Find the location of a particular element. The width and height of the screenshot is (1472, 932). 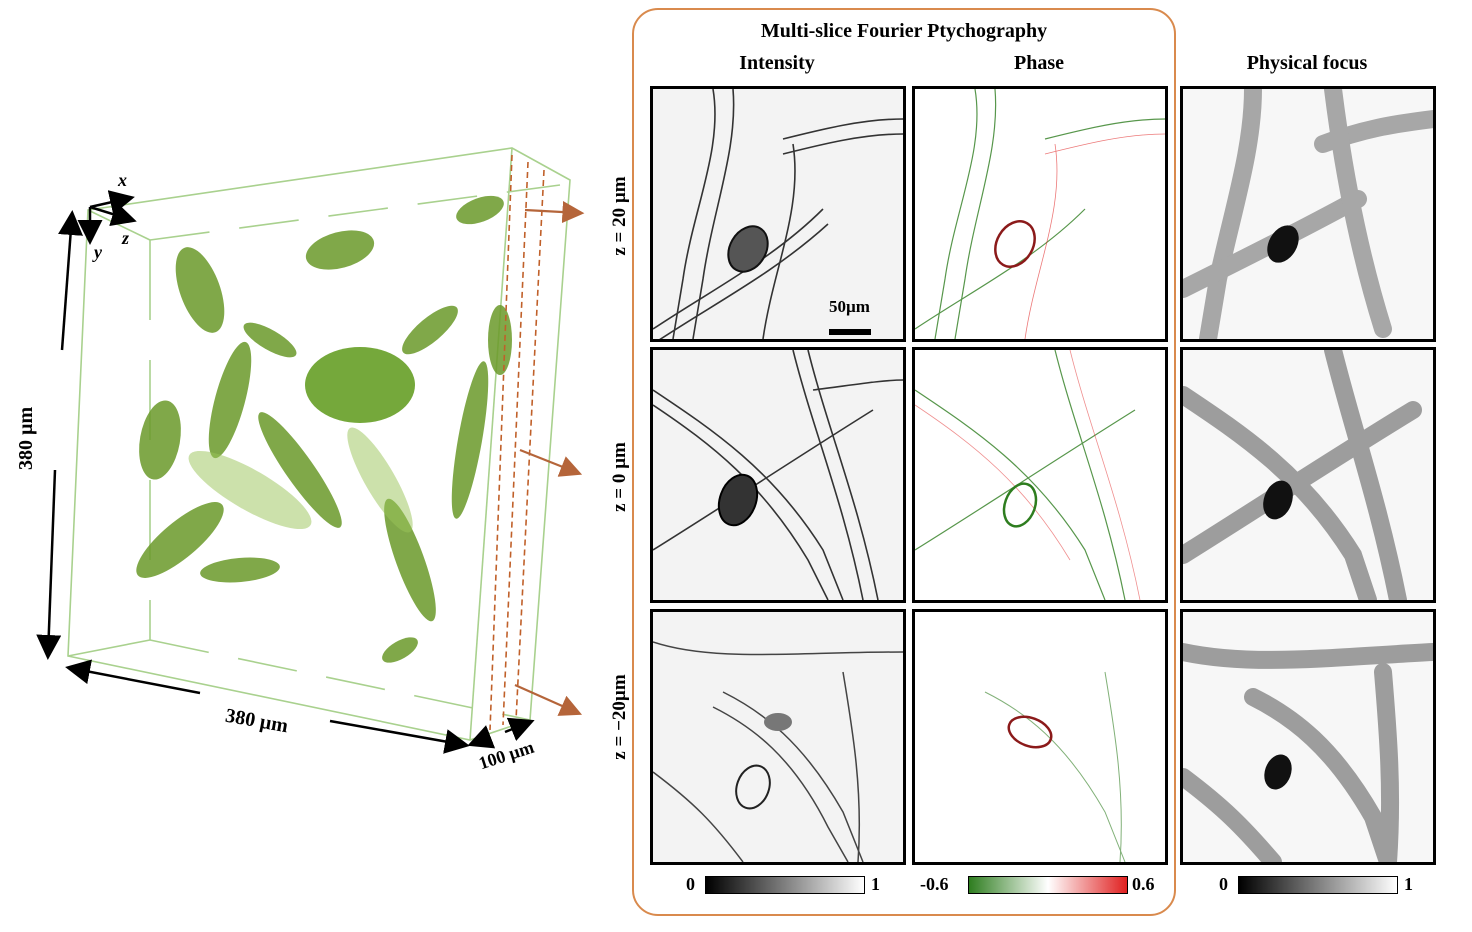

row-label-top: z = 20 µm is located at coordinates (619, 216).